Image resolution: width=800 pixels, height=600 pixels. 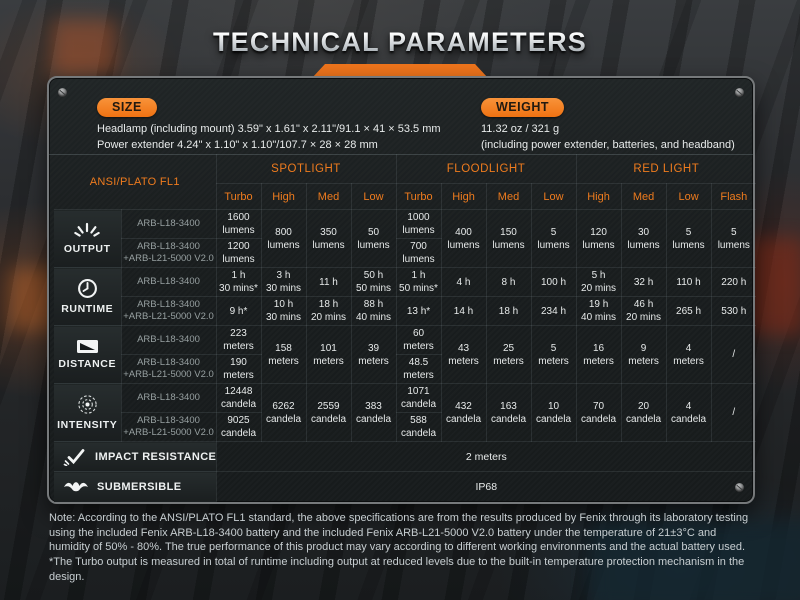 I want to click on spec-value-cell: 20 candela, so click(x=643, y=412).